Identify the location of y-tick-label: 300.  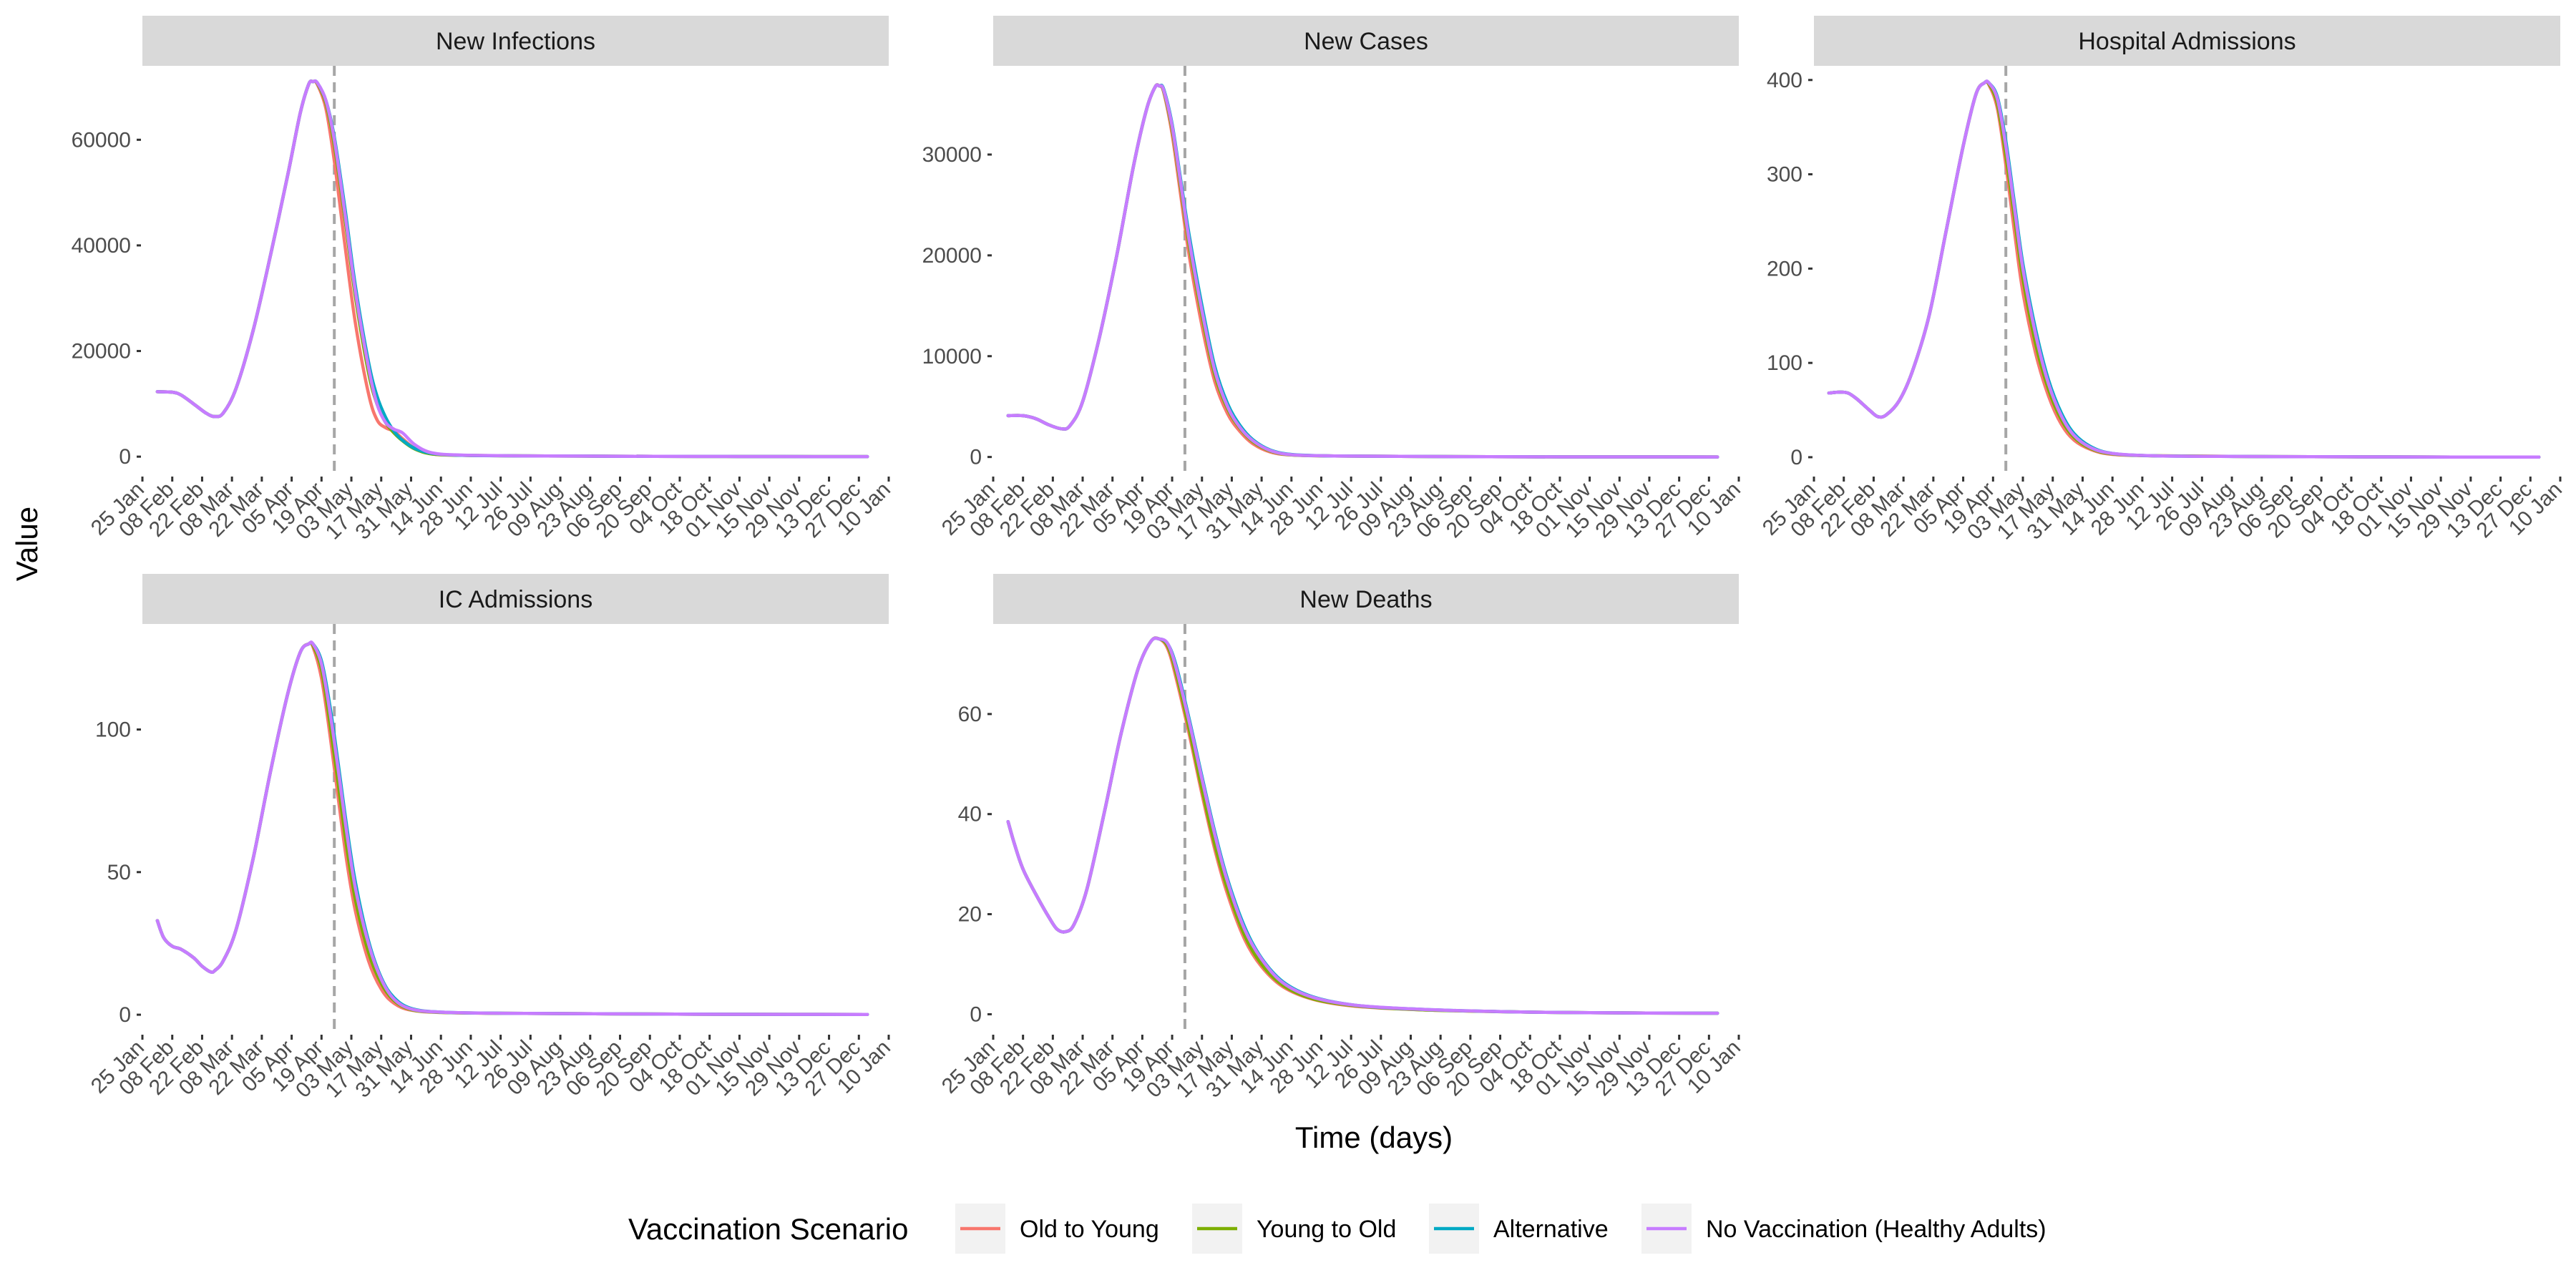
(1784, 175).